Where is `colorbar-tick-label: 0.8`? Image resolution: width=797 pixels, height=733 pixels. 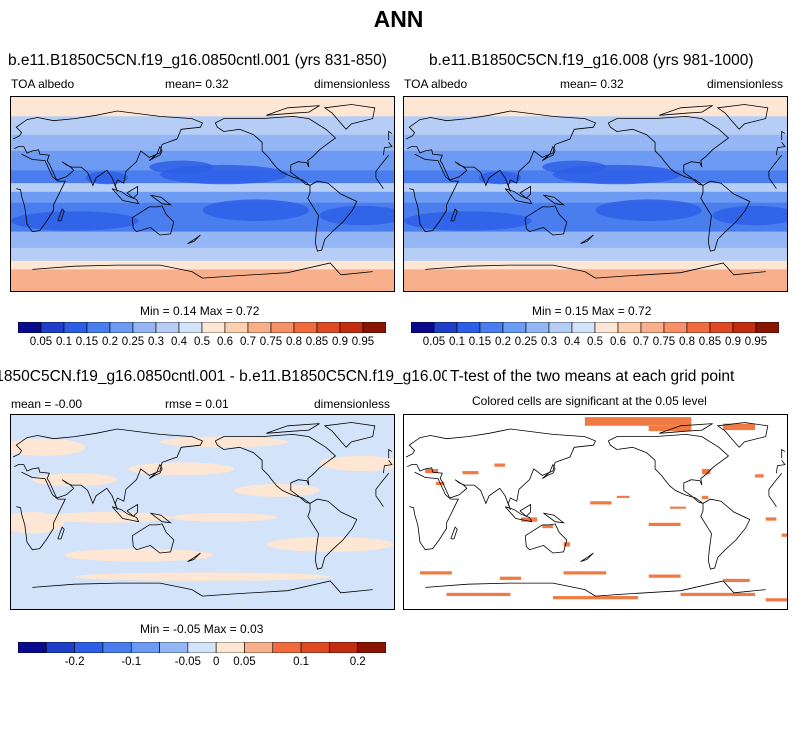
colorbar-tick-label: 0.8 is located at coordinates (294, 342).